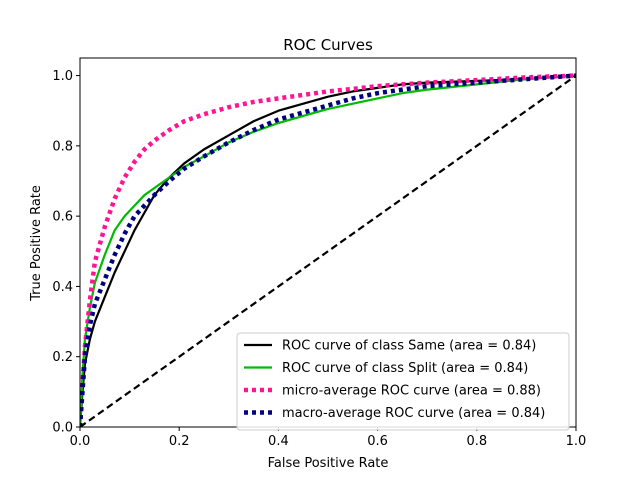 This screenshot has height=480, width=640. I want to click on y-tick-label: 1.0, so click(62, 76).